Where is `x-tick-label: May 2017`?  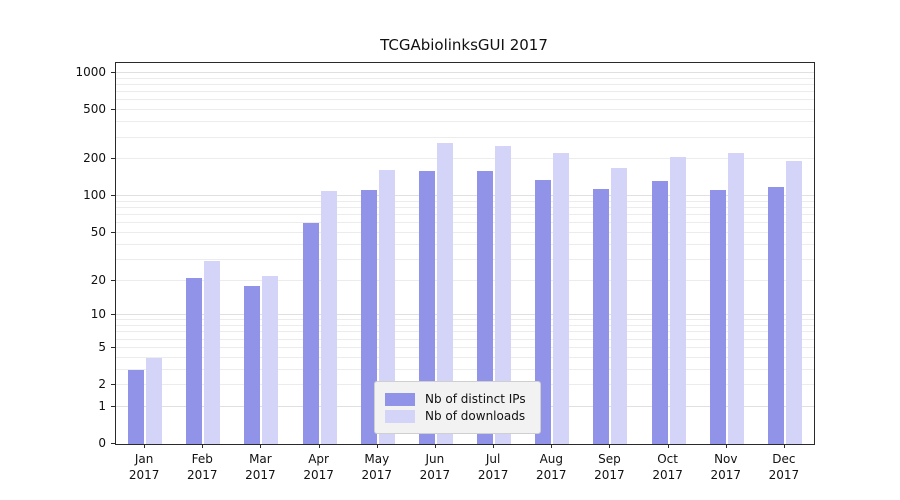 x-tick-label: May 2017 is located at coordinates (377, 467).